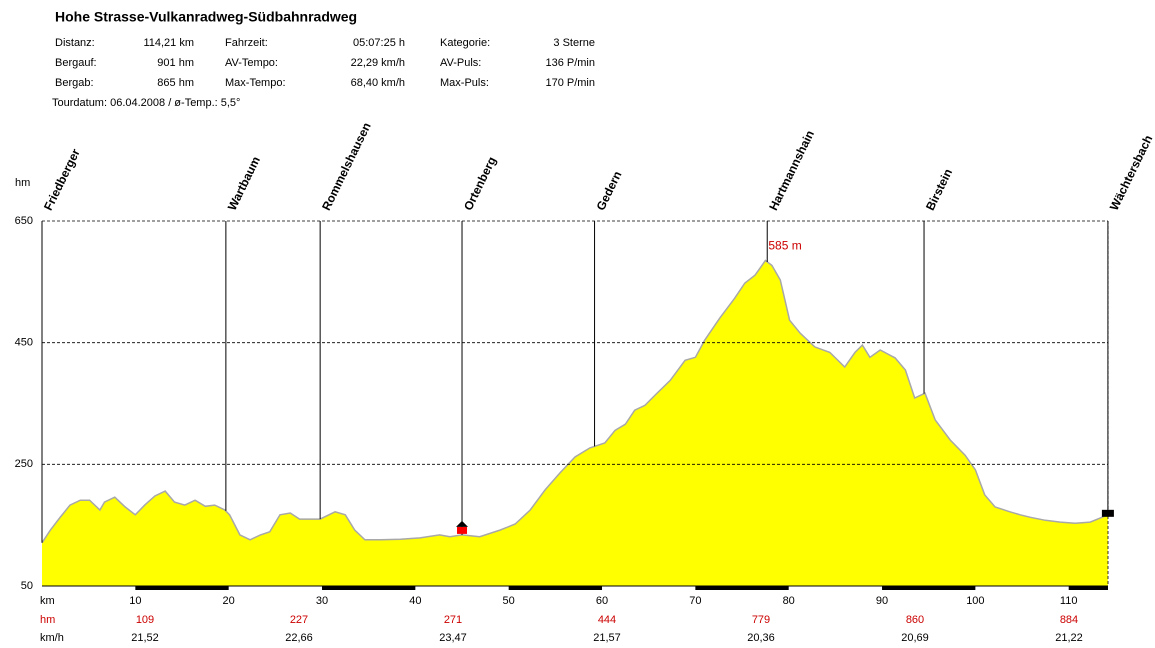  Describe the element at coordinates (175, 63) in the screenshot. I see `stat-value: 901 hm` at that location.